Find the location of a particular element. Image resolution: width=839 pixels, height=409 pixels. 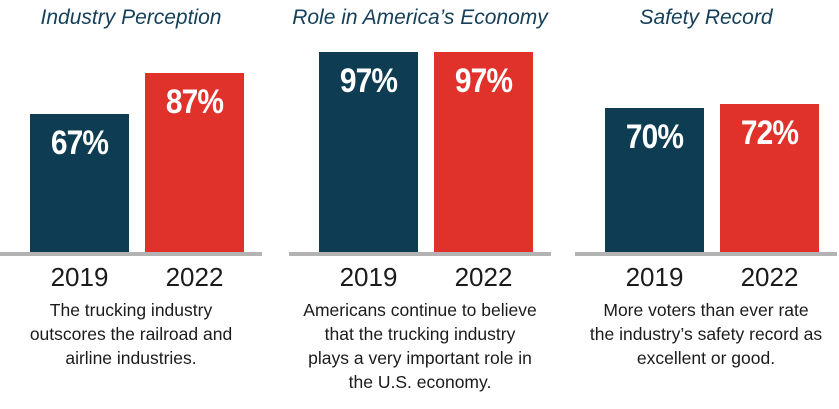

caption-line: airline industries. is located at coordinates (131, 358).